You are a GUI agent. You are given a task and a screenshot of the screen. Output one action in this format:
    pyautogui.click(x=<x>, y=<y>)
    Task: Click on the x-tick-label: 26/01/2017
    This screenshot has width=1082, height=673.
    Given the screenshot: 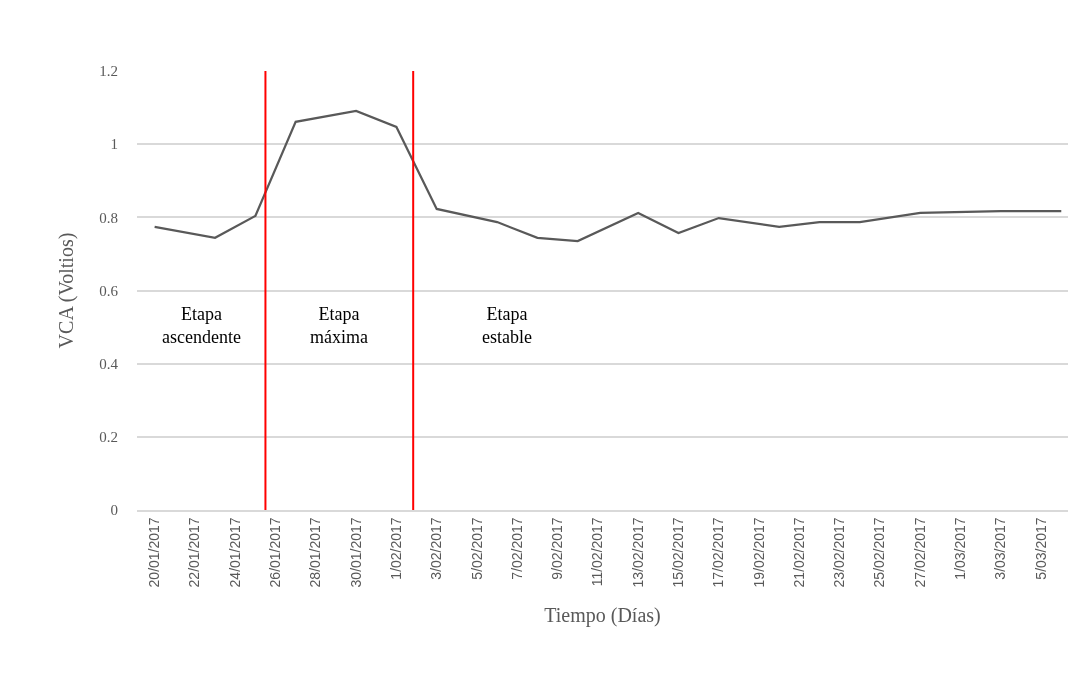 What is the action you would take?
    pyautogui.click(x=275, y=552)
    